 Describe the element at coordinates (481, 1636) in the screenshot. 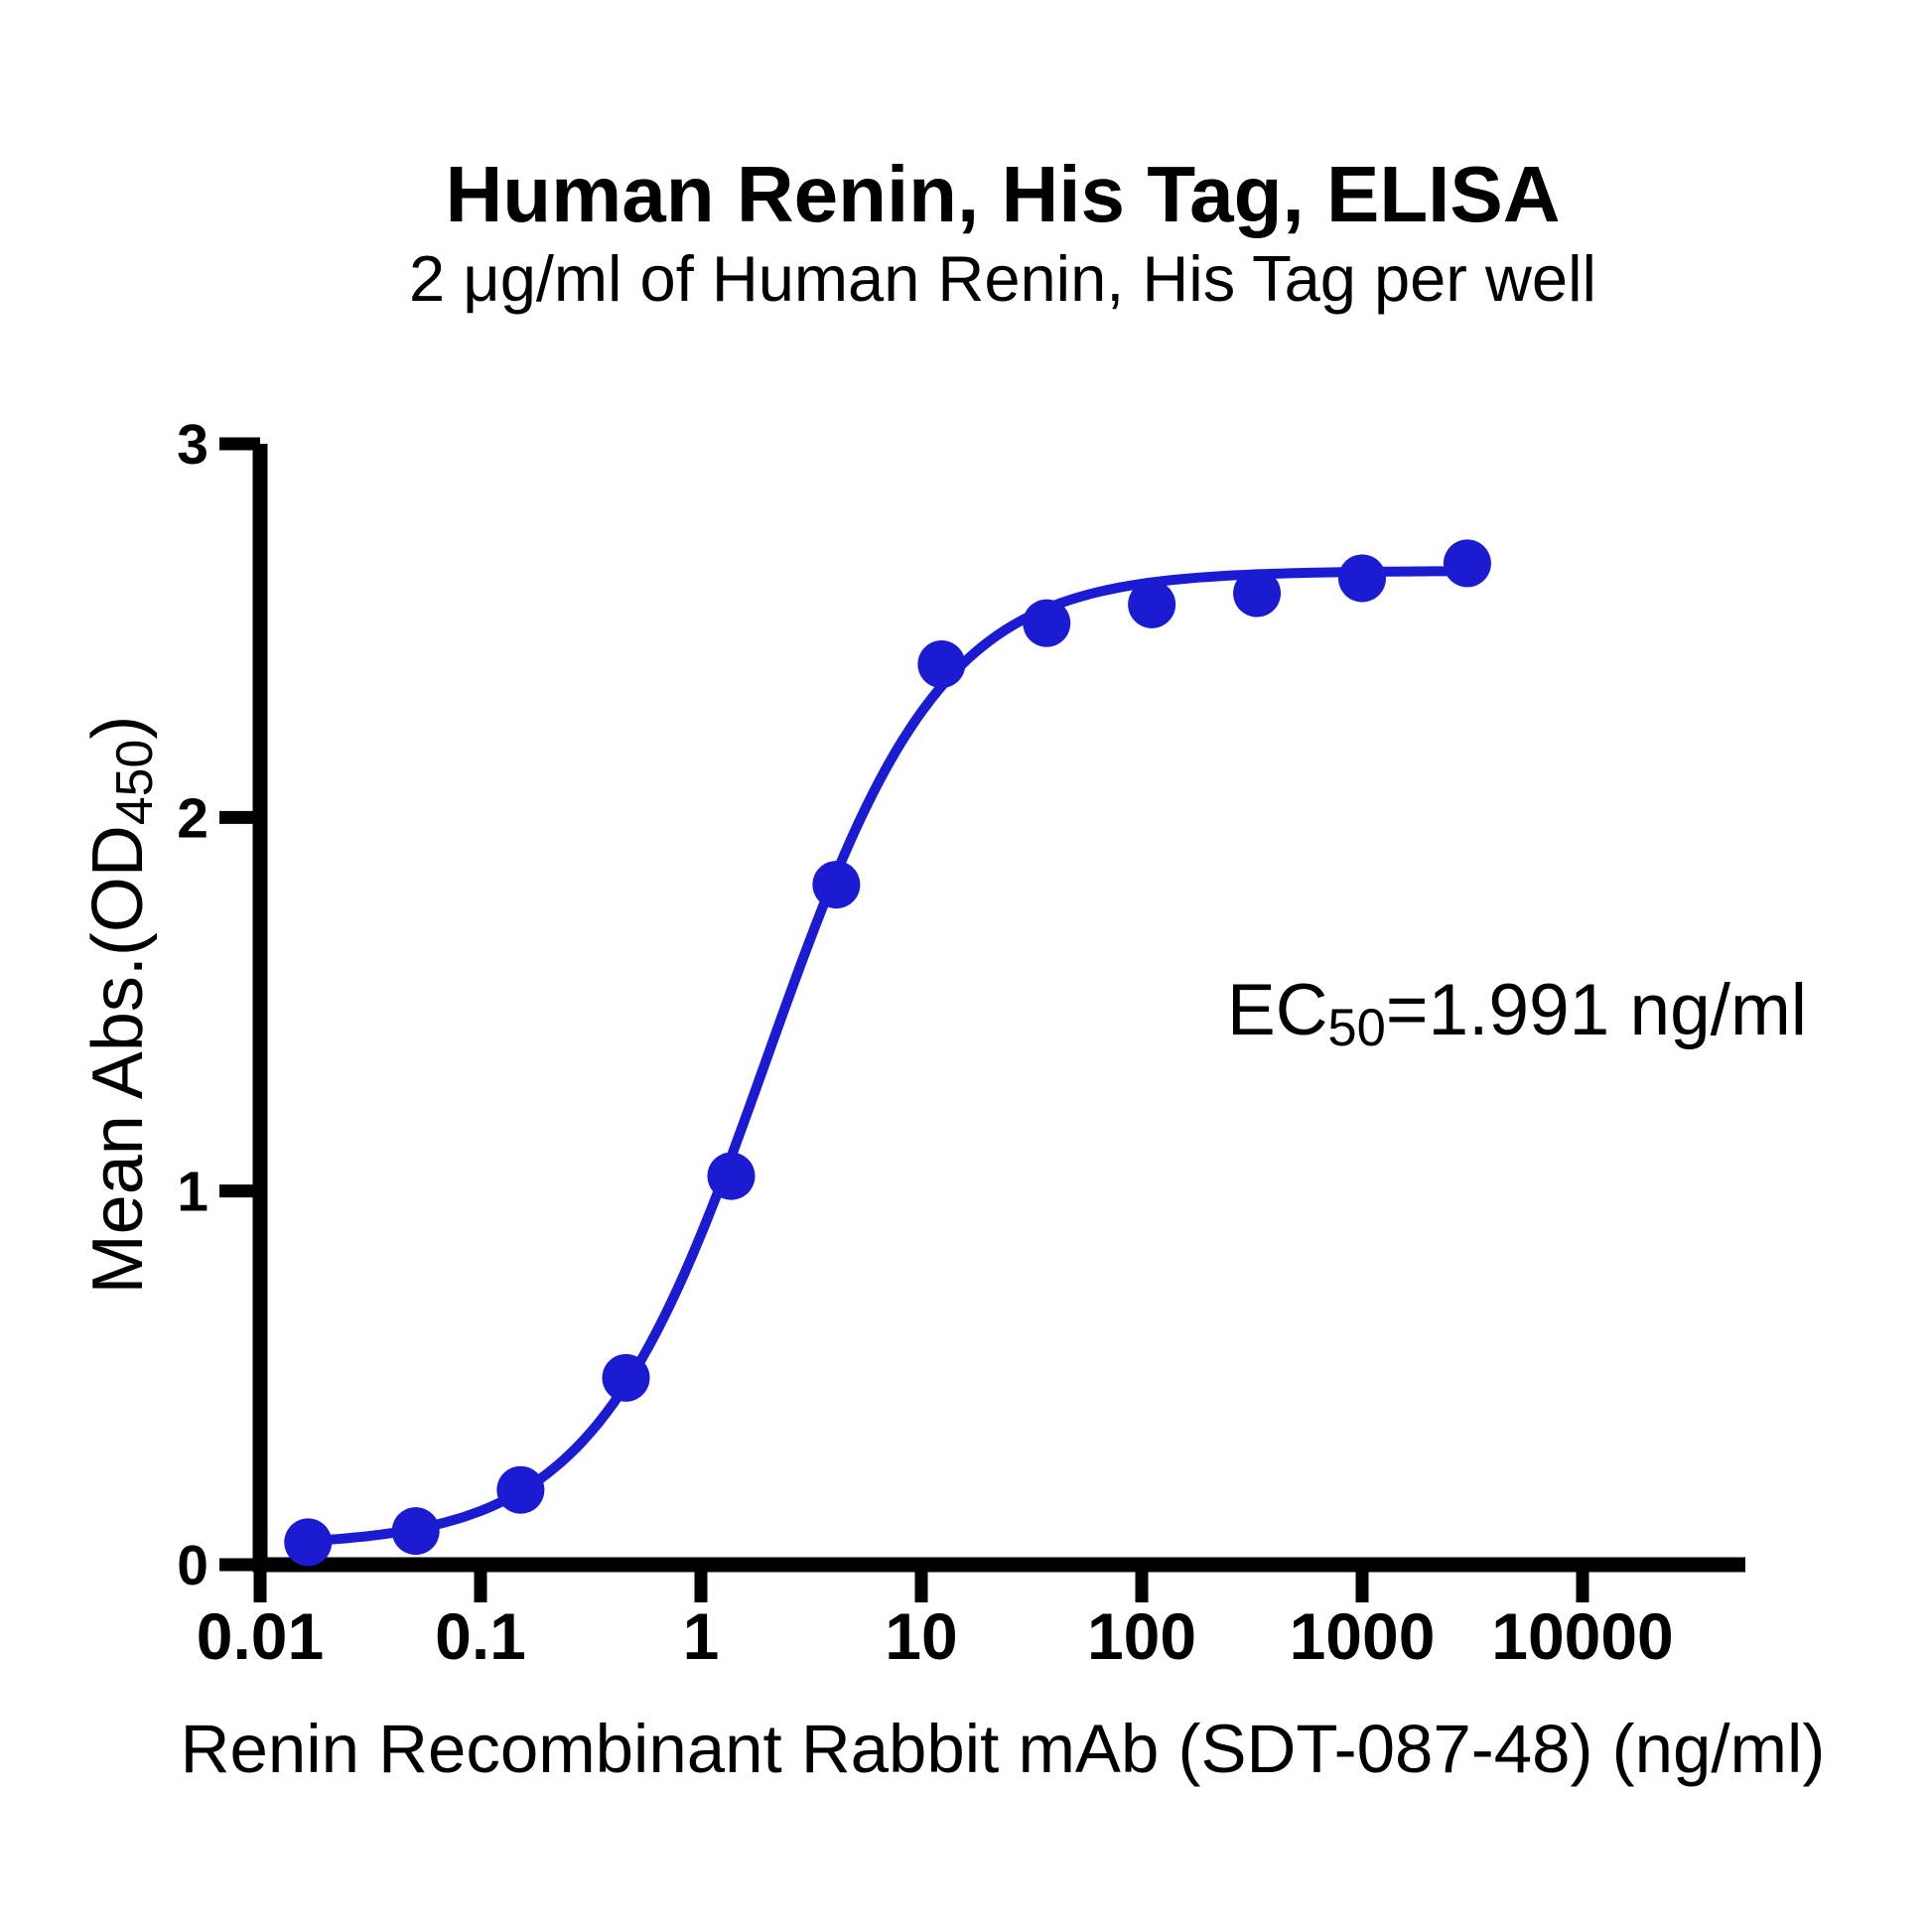

I see `x-tick-label: 0.1` at that location.